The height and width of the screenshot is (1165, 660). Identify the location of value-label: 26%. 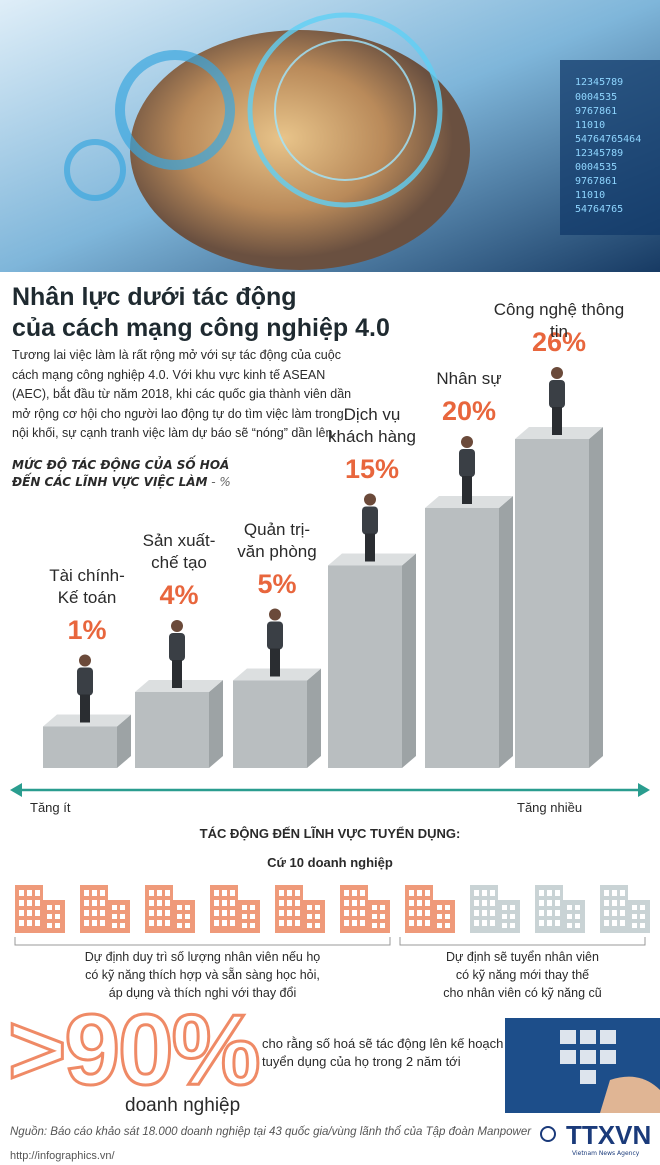
(559, 342).